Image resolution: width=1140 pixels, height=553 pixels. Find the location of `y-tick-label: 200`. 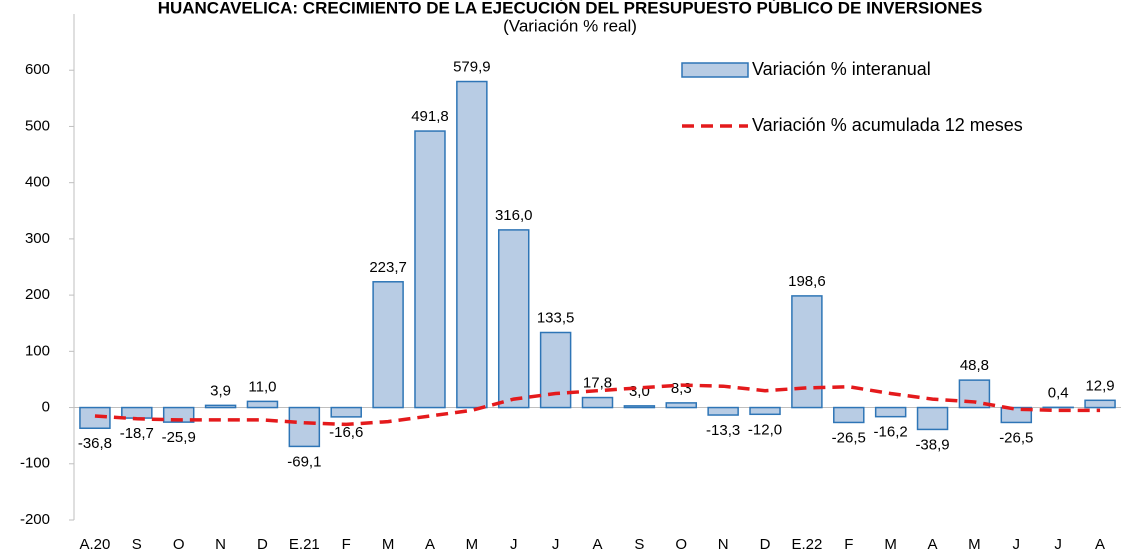

y-tick-label: 200 is located at coordinates (37, 294).